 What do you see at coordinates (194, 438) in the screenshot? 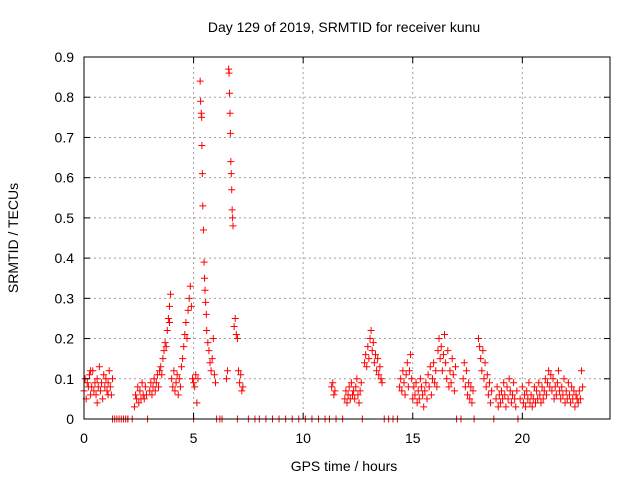
I see `x-tick-label: 5` at bounding box center [194, 438].